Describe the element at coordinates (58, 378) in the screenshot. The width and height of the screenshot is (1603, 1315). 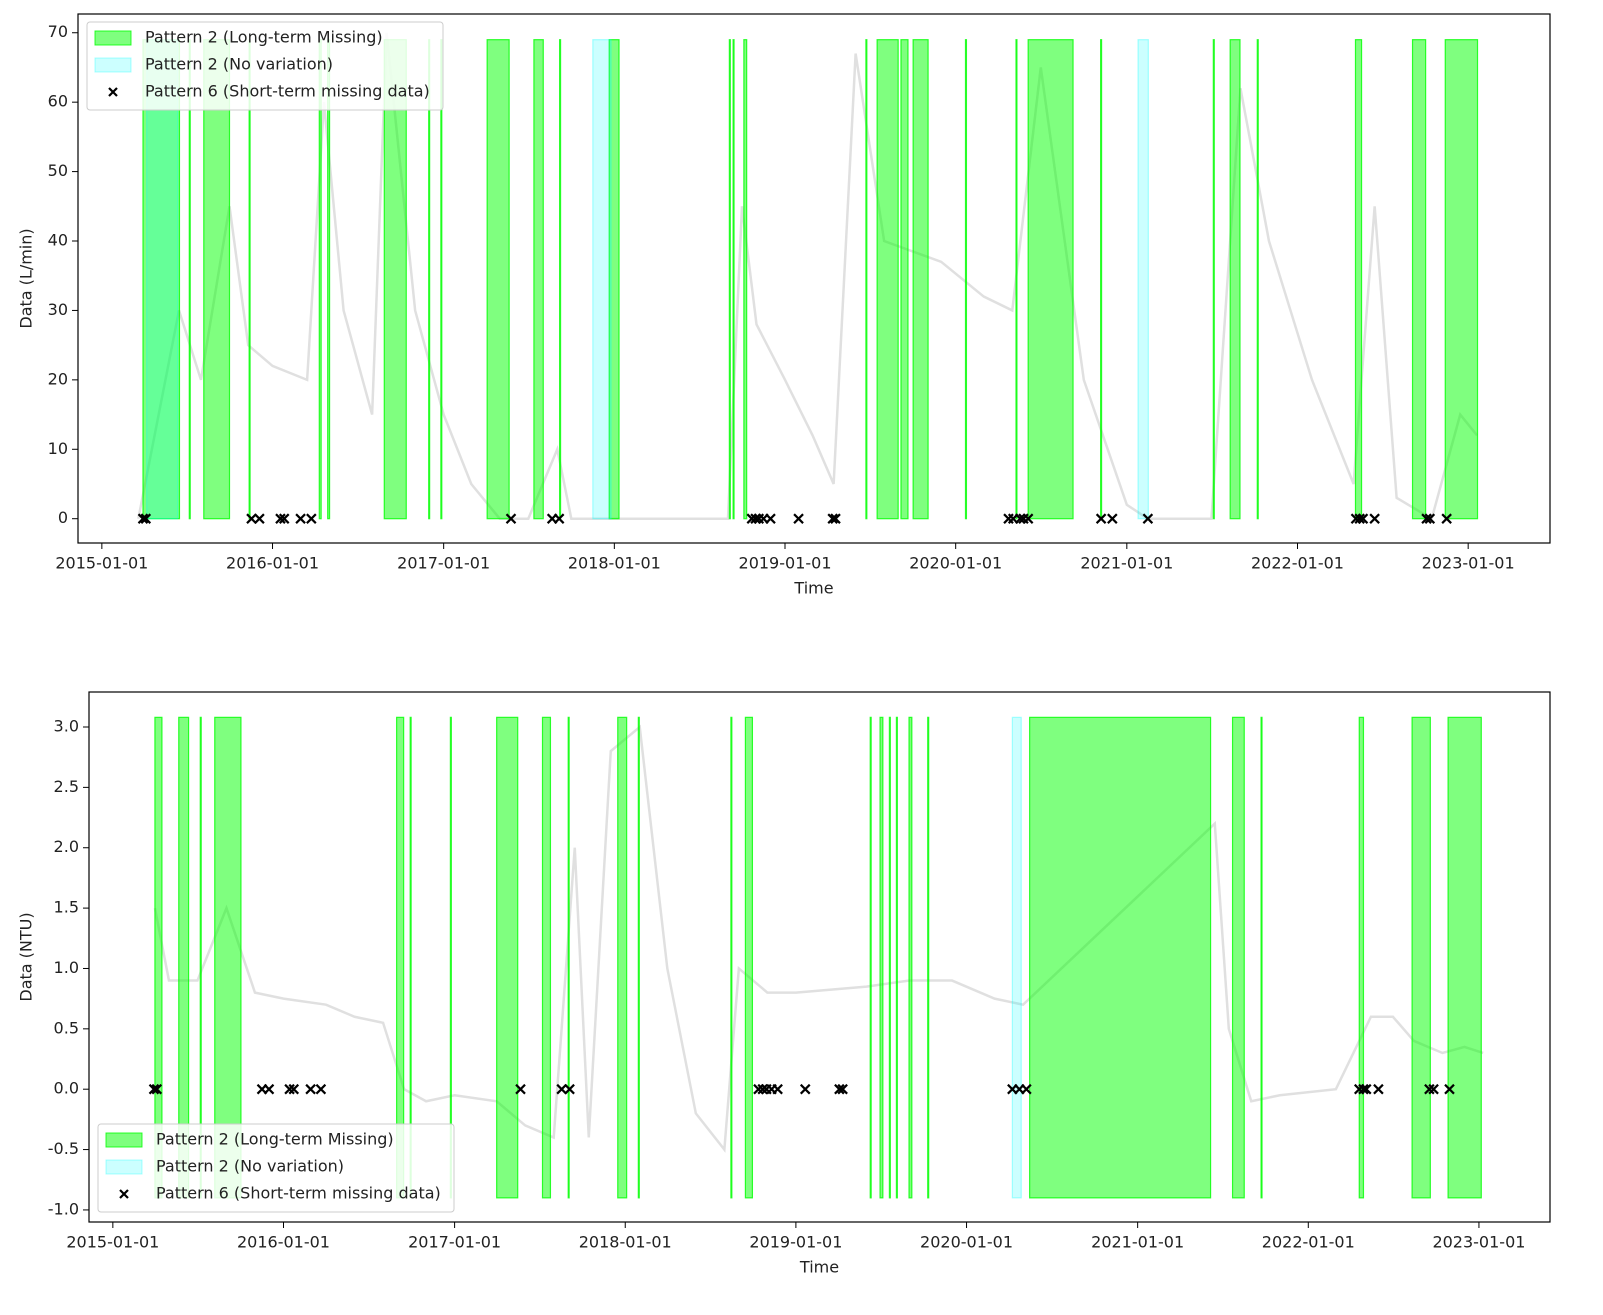
I see `y-tick-label: 20` at that location.